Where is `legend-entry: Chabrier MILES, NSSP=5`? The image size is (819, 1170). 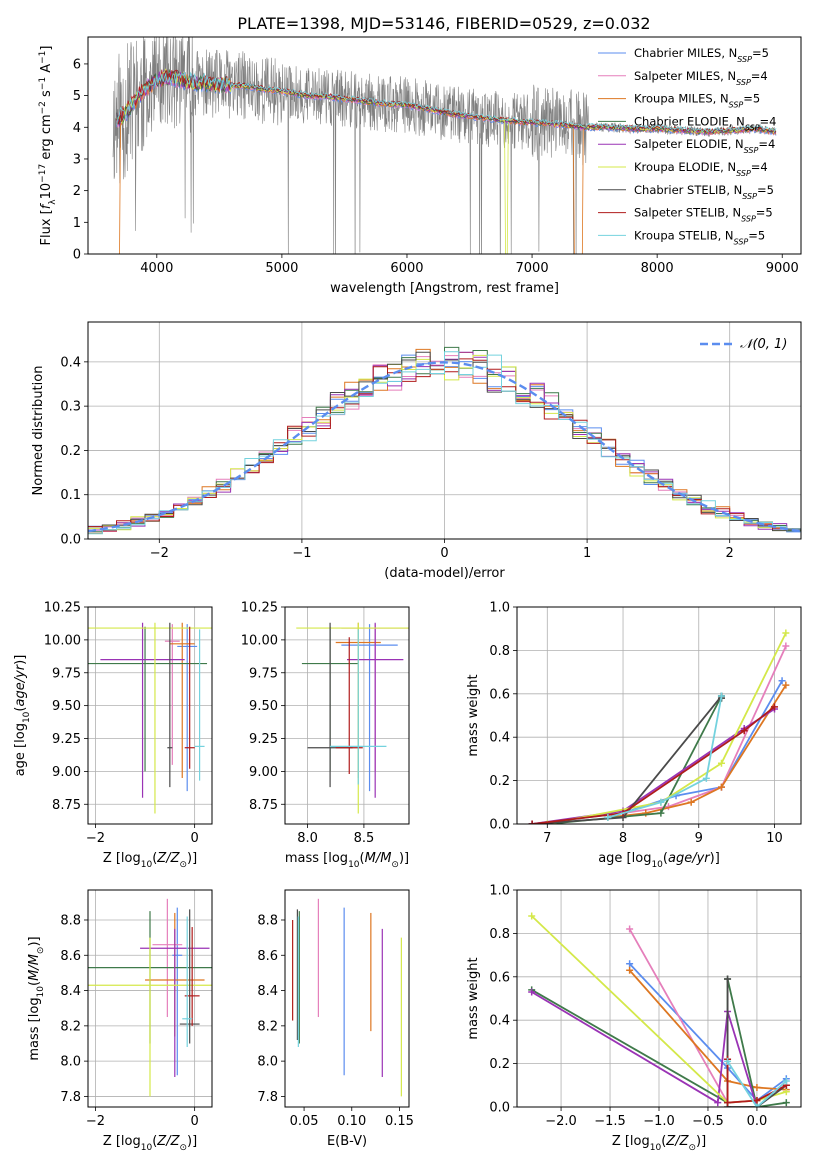 legend-entry: Chabrier MILES, NSSP=5 is located at coordinates (701, 55).